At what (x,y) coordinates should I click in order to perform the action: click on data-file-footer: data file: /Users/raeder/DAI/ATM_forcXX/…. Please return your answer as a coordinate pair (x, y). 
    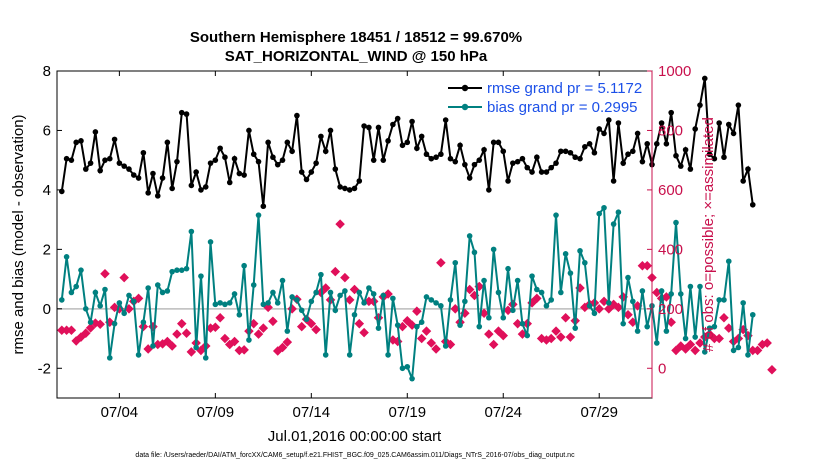
    Looking at the image, I should click on (355, 455).